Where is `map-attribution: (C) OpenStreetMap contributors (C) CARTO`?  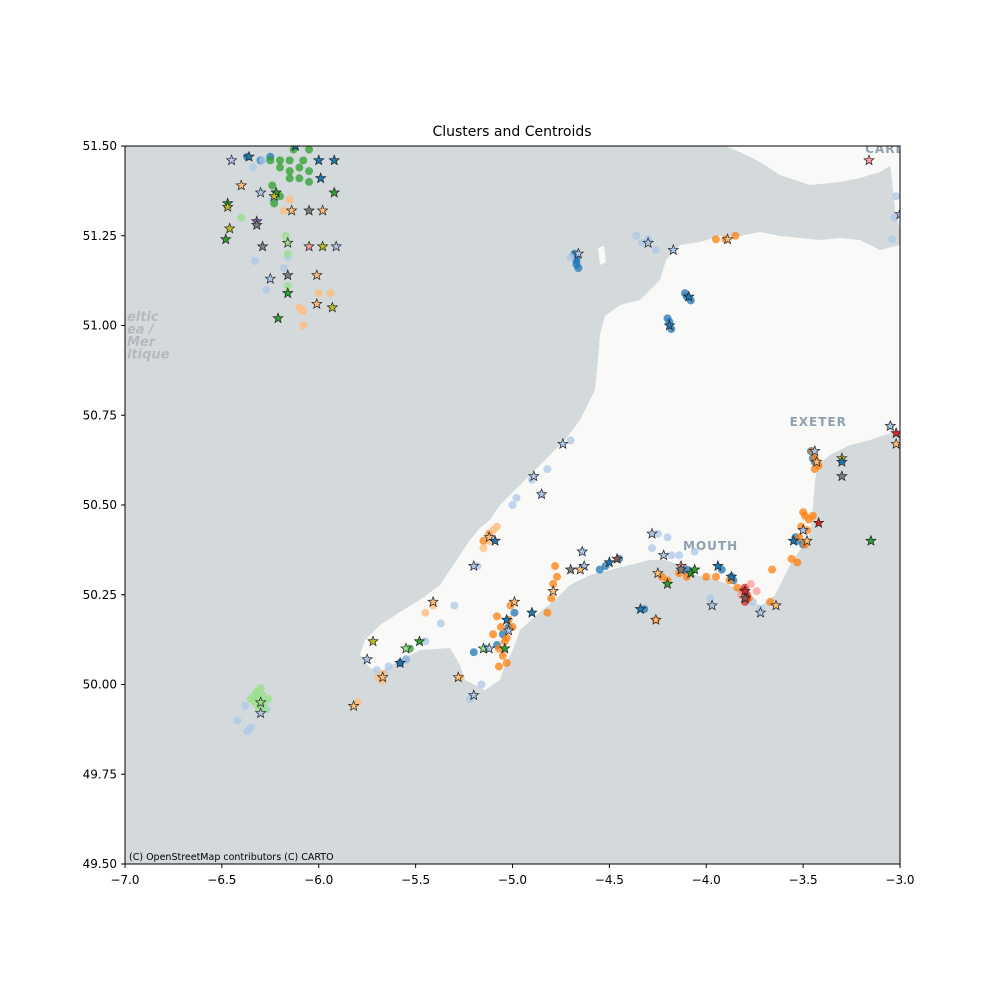
map-attribution: (C) OpenStreetMap contributors (C) CARTO is located at coordinates (231, 857).